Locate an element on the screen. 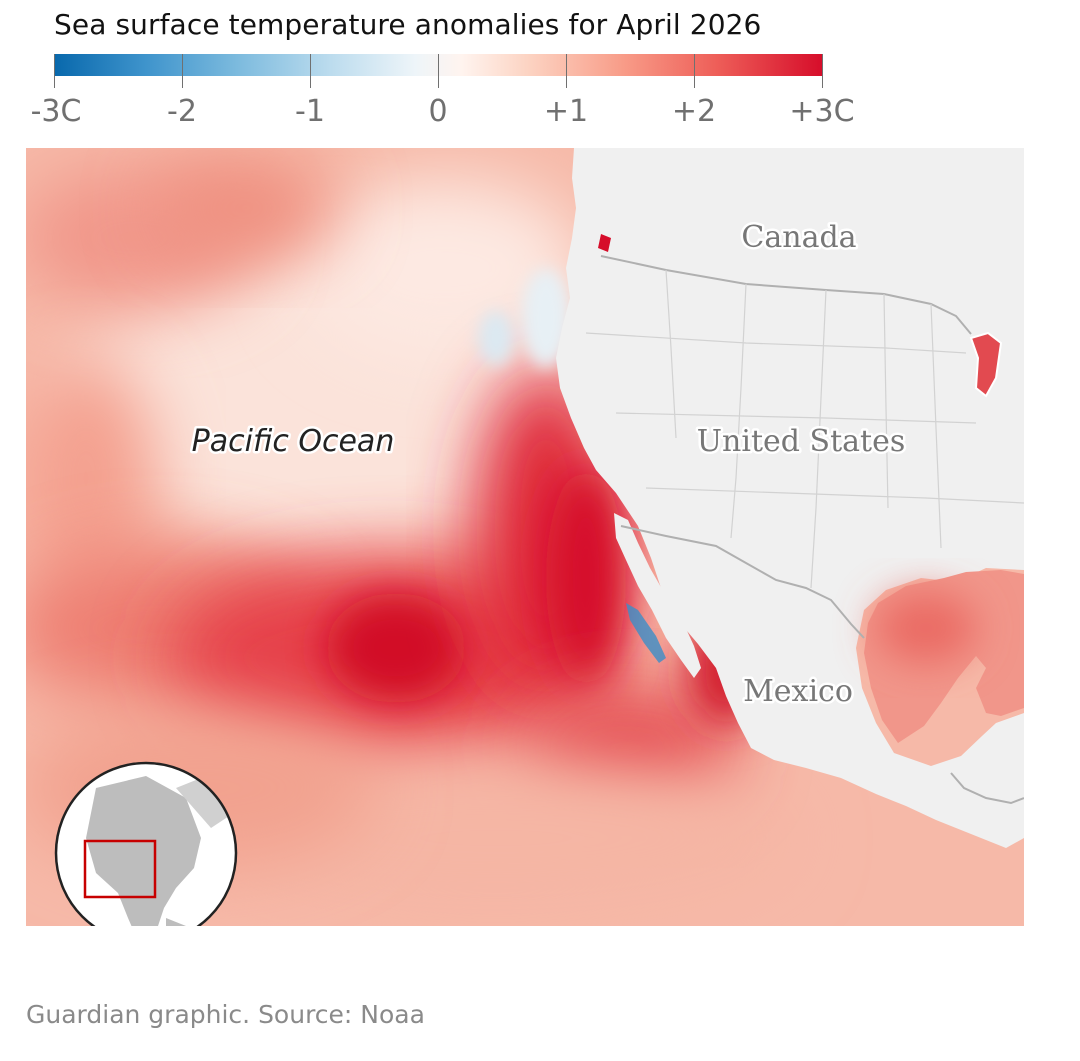 The height and width of the screenshot is (1061, 1080). label-canada: Canada is located at coordinates (798, 237).